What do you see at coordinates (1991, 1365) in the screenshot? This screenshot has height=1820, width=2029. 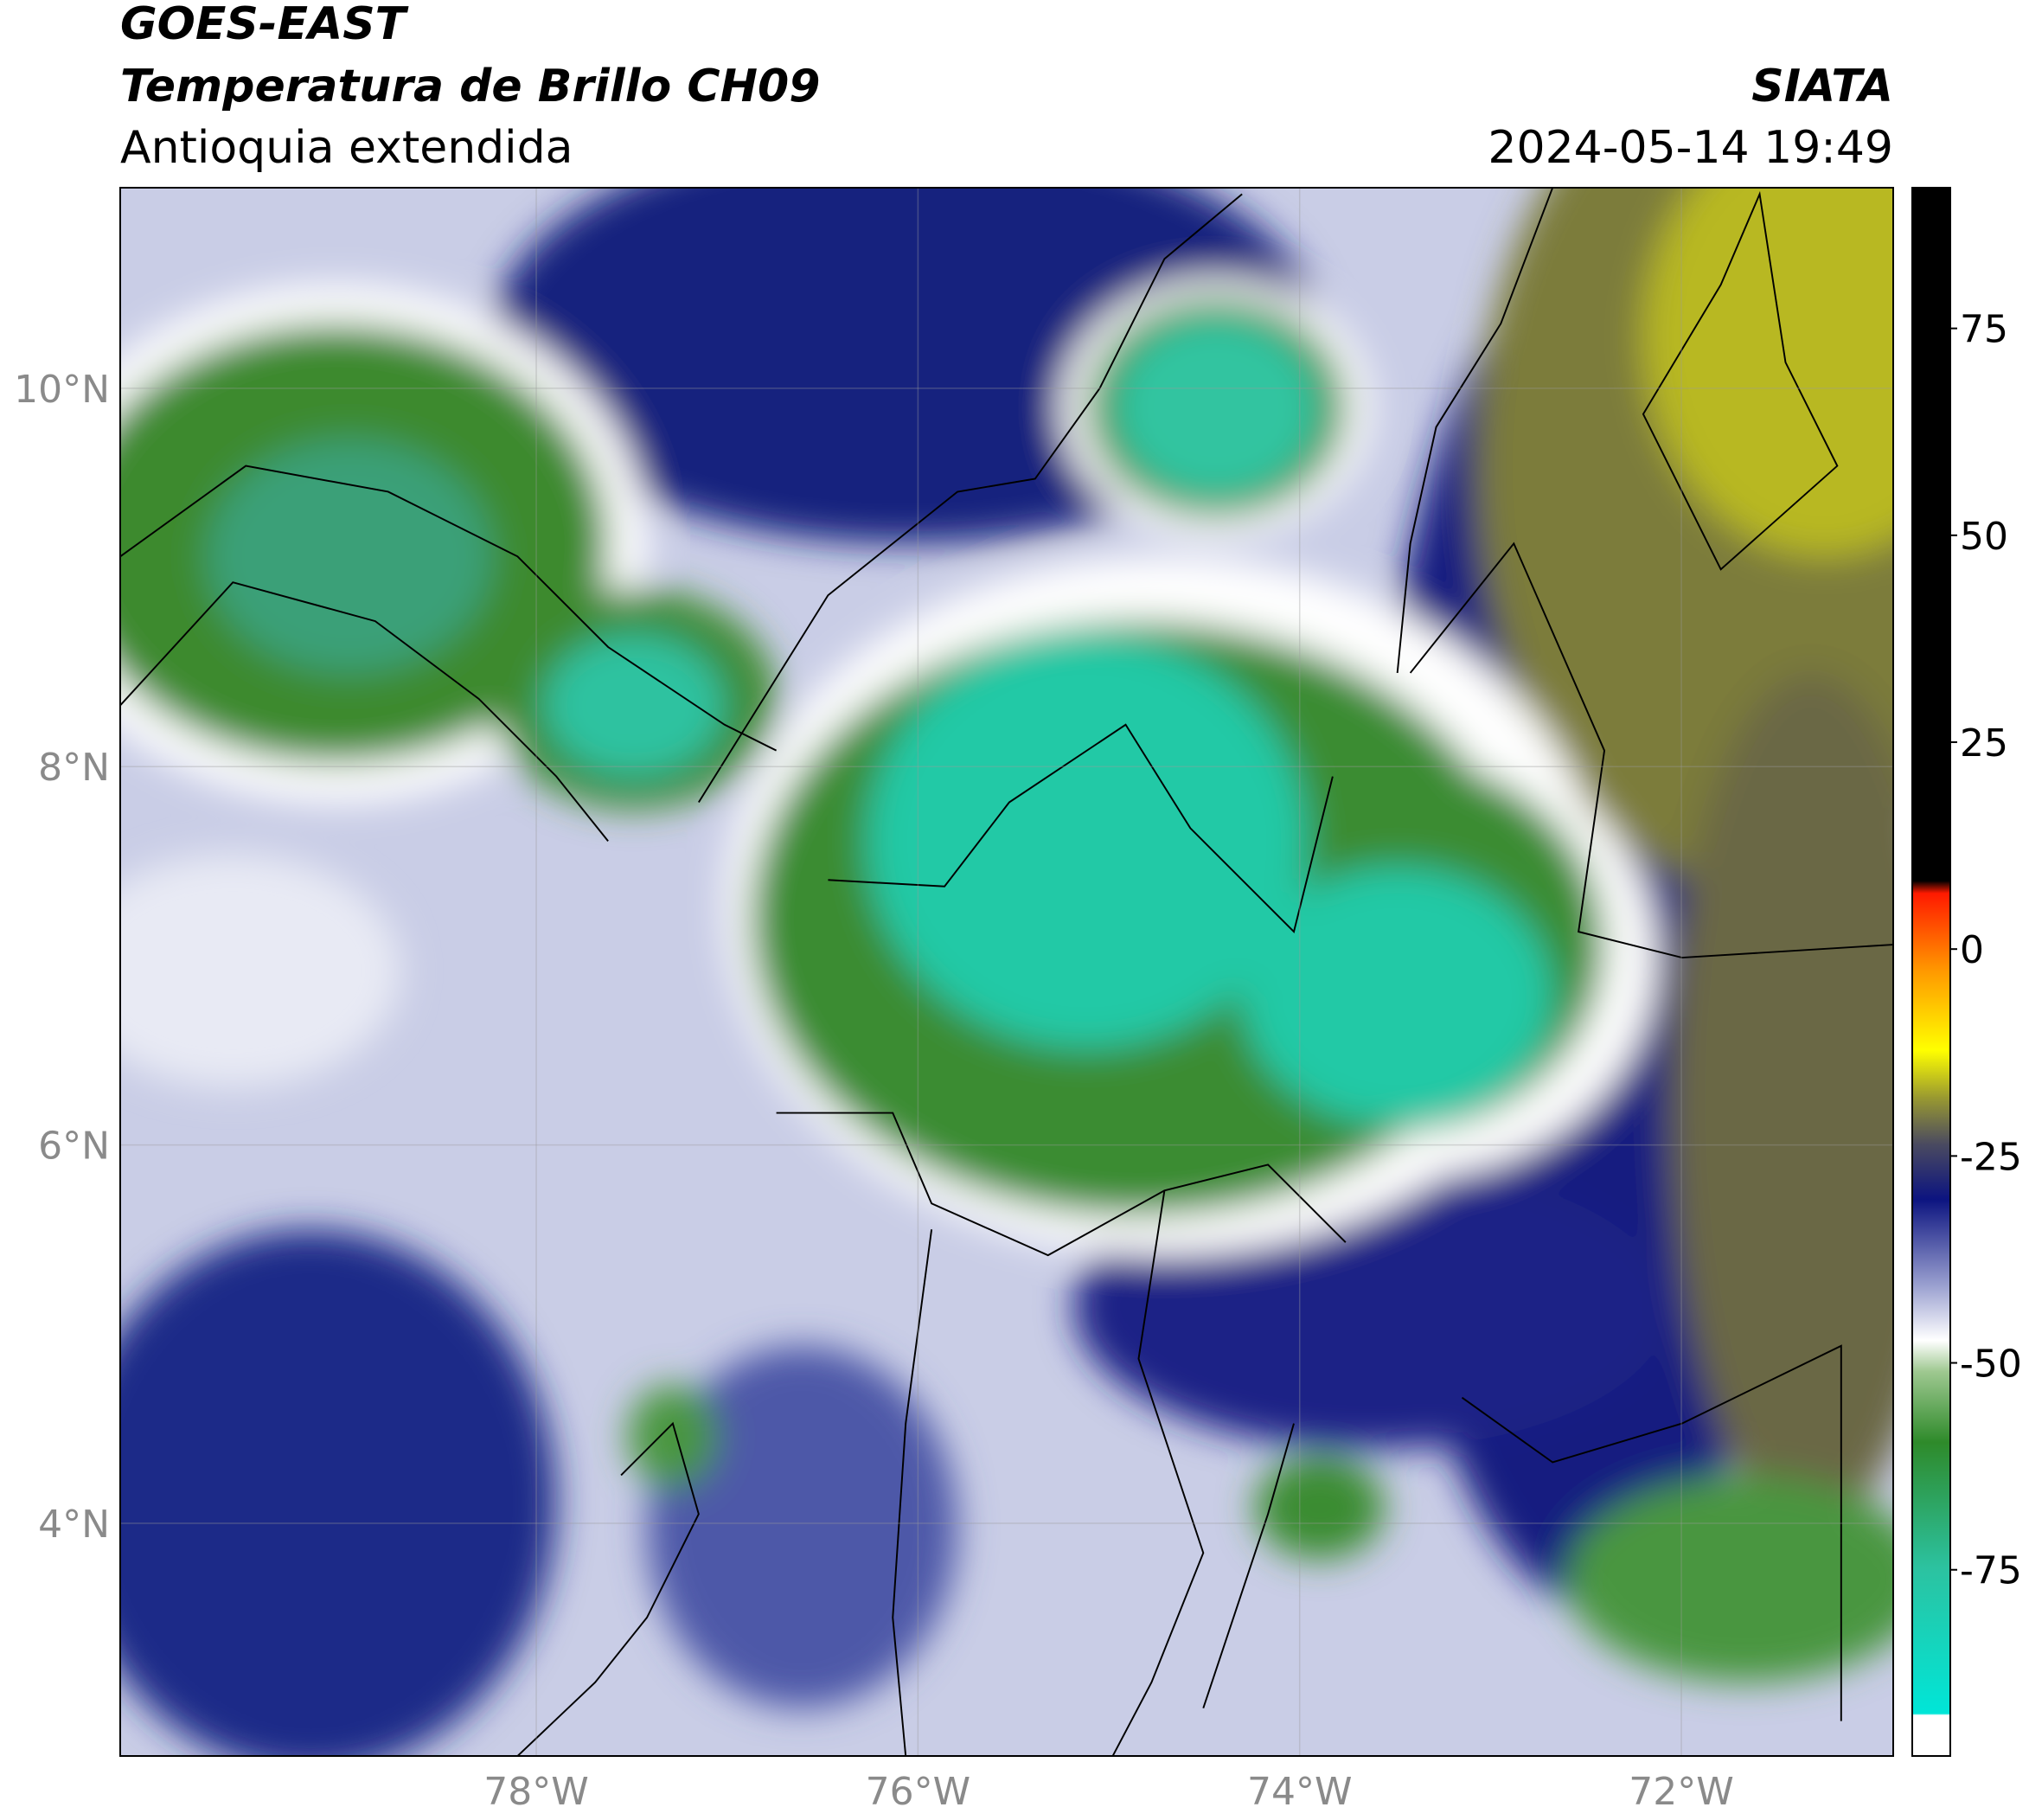 I see `colorbar-tick-label: -50` at bounding box center [1991, 1365].